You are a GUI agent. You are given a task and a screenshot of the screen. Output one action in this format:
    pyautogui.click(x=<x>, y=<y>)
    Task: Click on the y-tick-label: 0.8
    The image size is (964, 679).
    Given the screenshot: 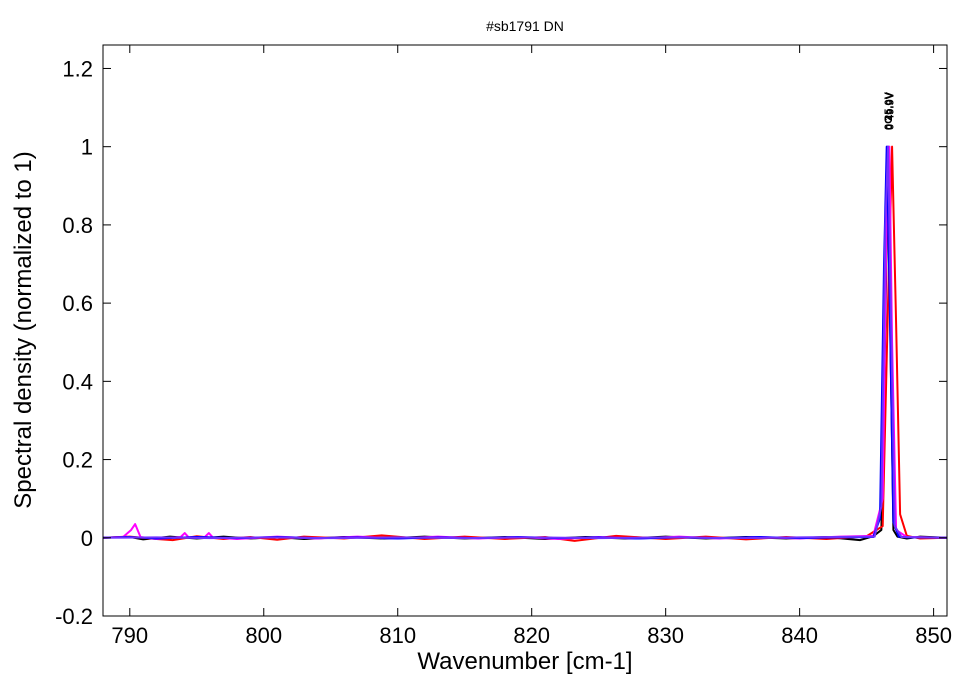 What is the action you would take?
    pyautogui.click(x=77, y=225)
    